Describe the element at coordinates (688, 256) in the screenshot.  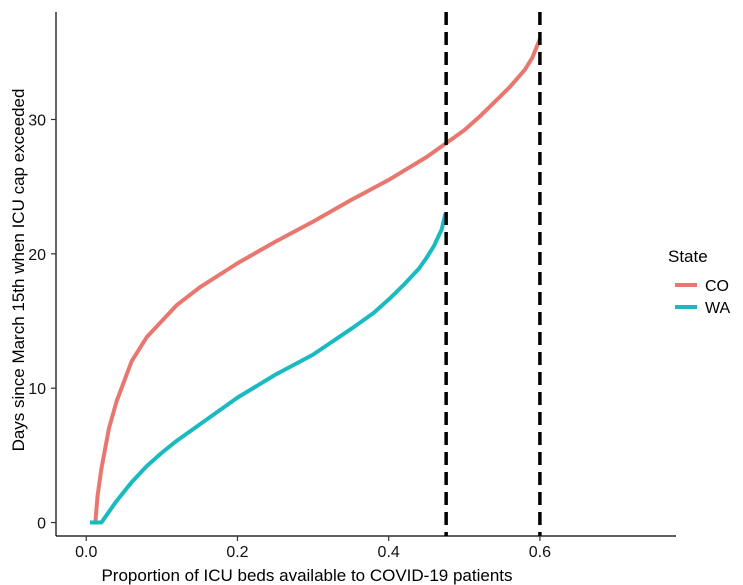
I see `legend-title: State` at that location.